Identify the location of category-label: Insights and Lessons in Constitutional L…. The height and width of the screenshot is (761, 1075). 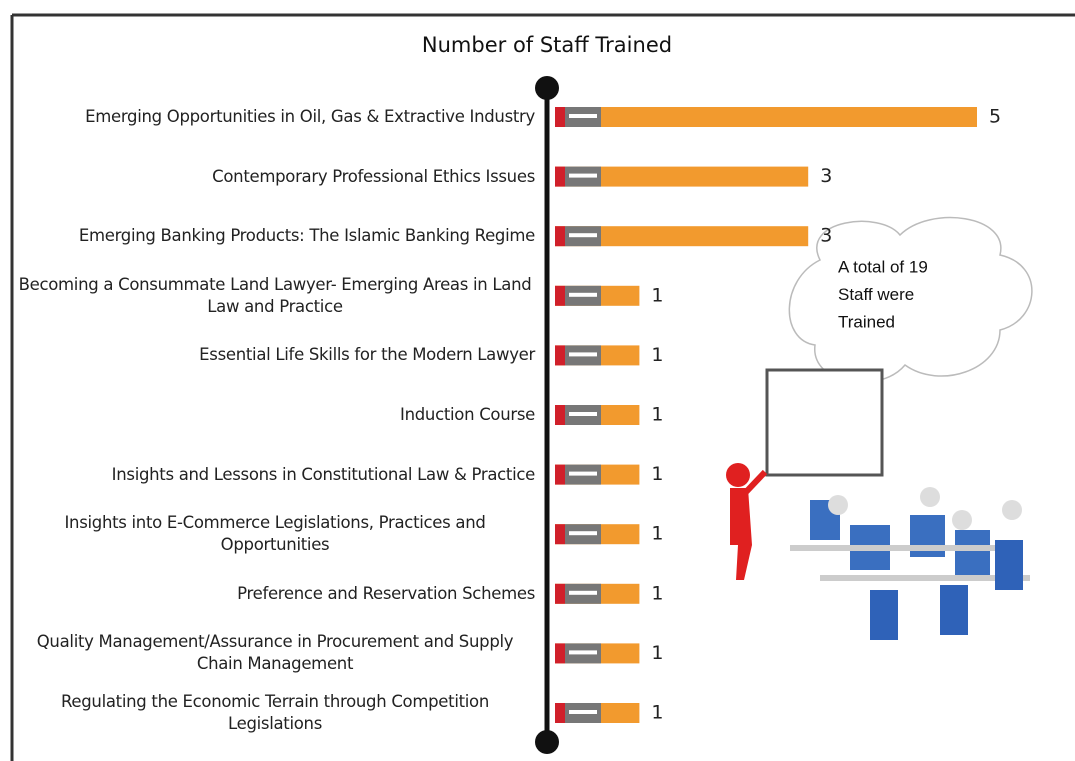
(323, 474).